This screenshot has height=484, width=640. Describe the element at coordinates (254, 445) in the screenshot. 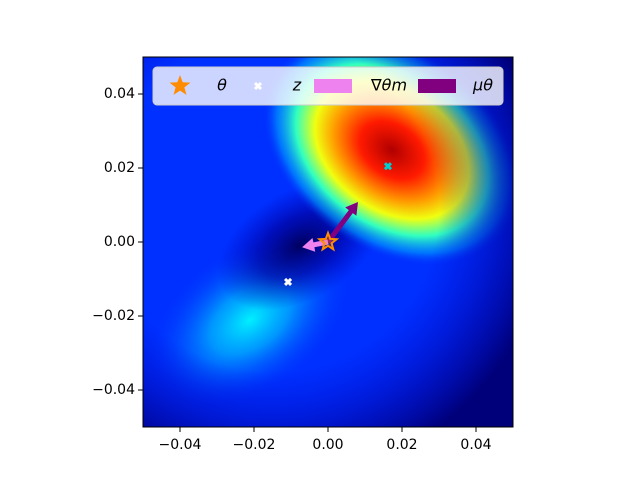

I see `x-tick-label: −0.02` at that location.